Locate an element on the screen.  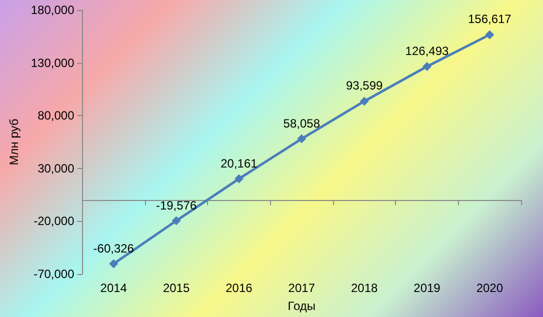
y-tick-label: 130,000 is located at coordinates (52, 63).